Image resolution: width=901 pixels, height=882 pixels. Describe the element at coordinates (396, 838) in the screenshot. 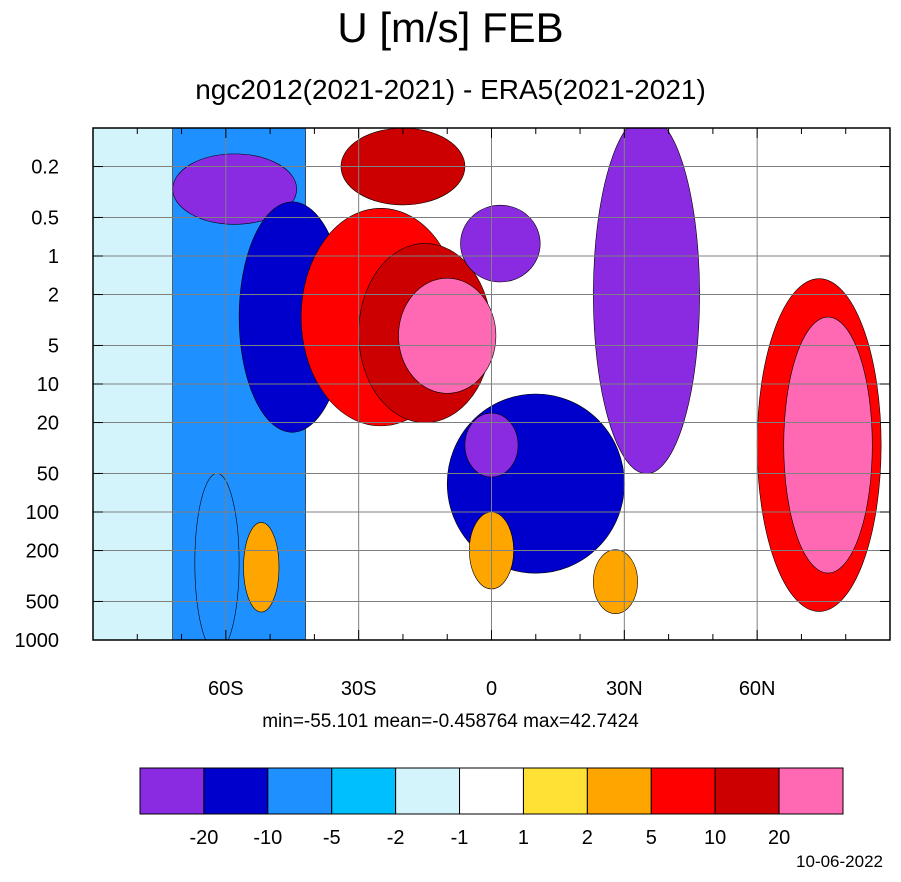

I see `colorbar-label: -2` at that location.